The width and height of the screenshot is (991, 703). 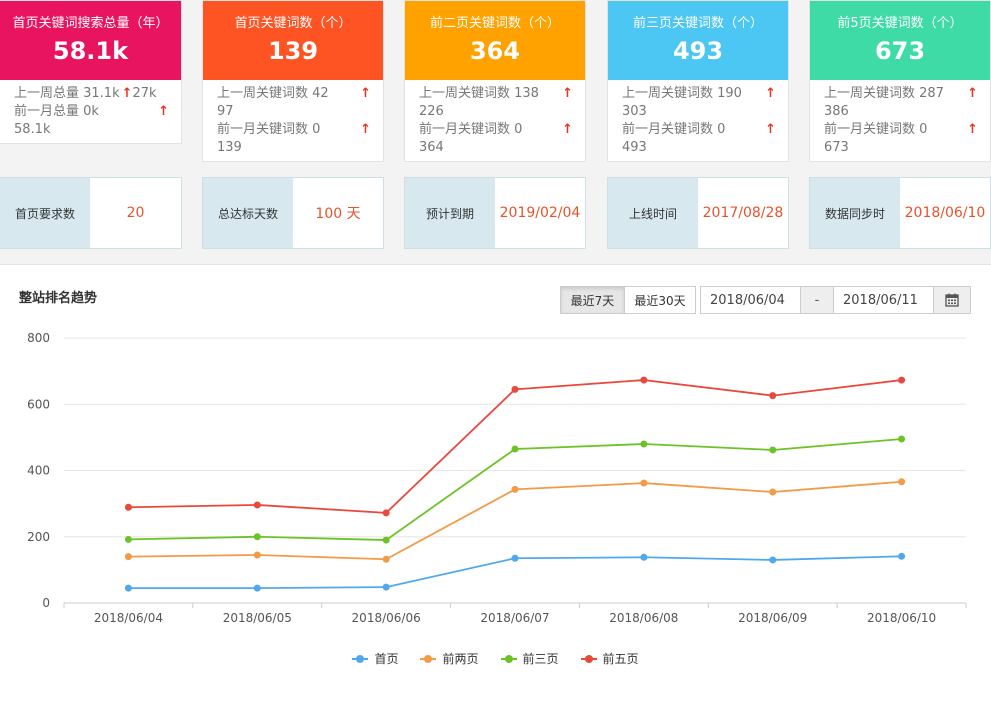 What do you see at coordinates (128, 618) in the screenshot?
I see `x-tick-label: 2018/06/04` at bounding box center [128, 618].